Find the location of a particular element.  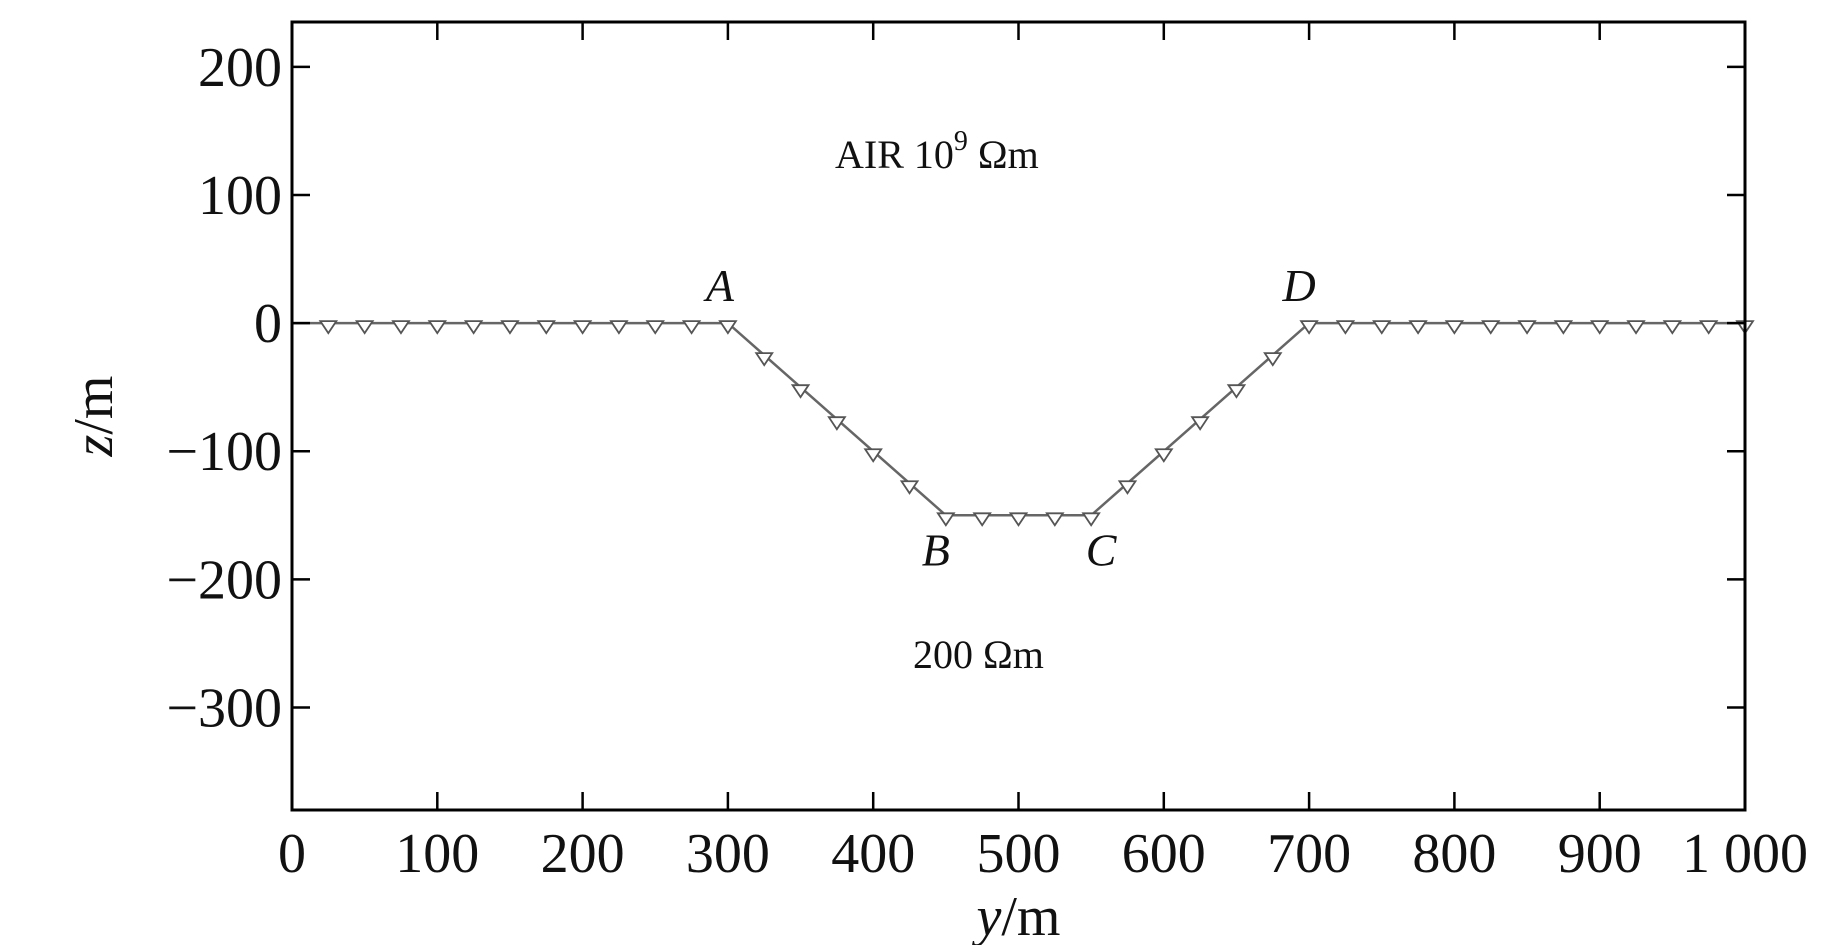

x-tick-label: 1 000 is located at coordinates (1745, 854).